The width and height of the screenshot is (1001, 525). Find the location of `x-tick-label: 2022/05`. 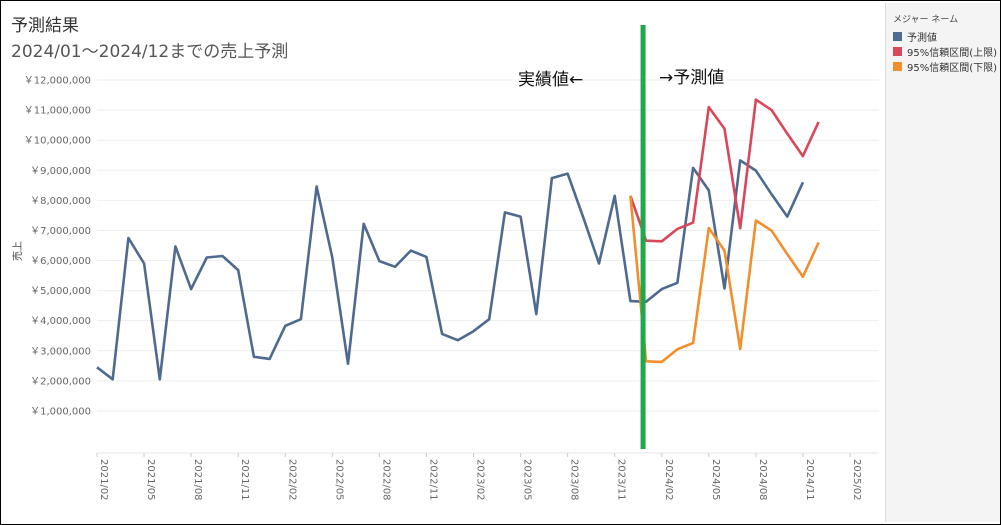

x-tick-label: 2022/05 is located at coordinates (338, 480).